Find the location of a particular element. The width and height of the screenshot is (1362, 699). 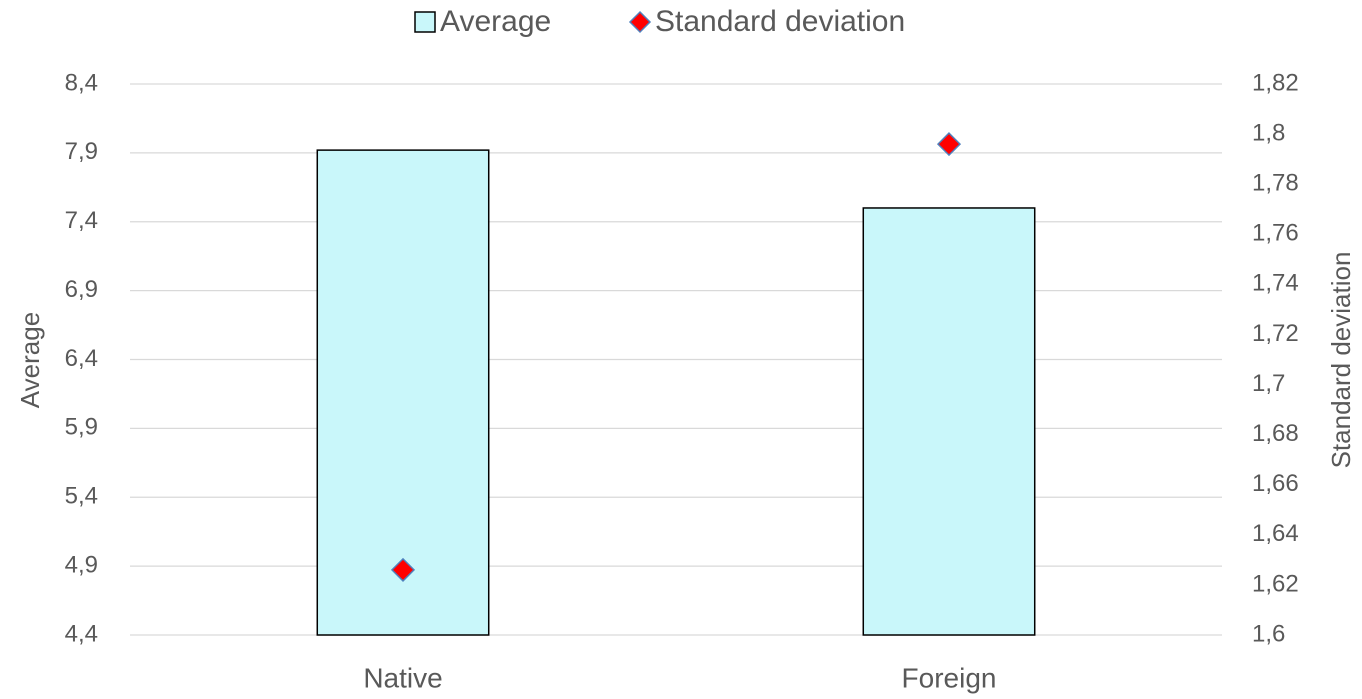

y2-tick-label: 1,72 is located at coordinates (1275, 333).